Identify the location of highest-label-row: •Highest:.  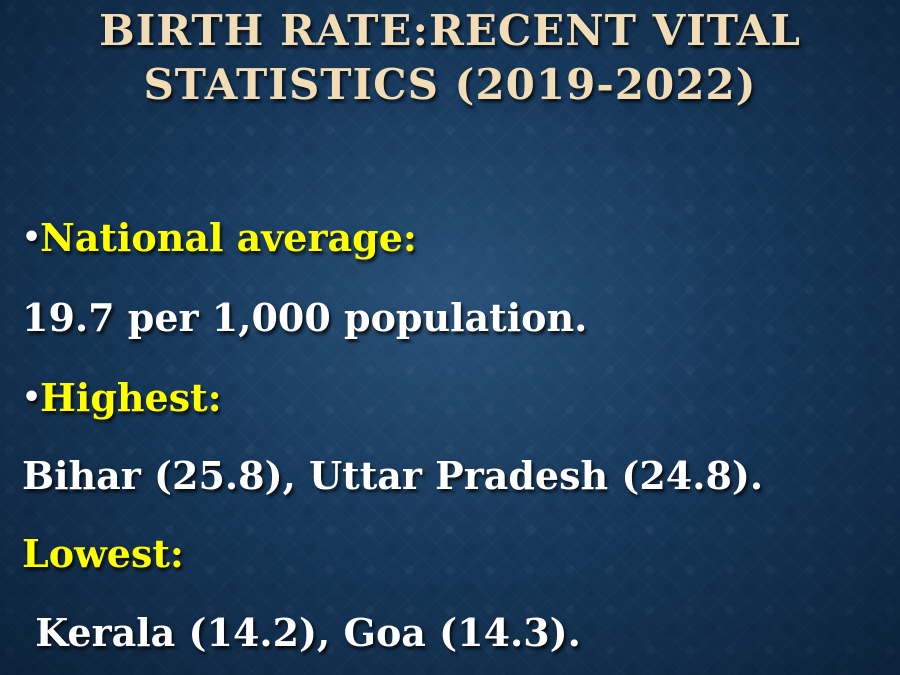
(122, 398).